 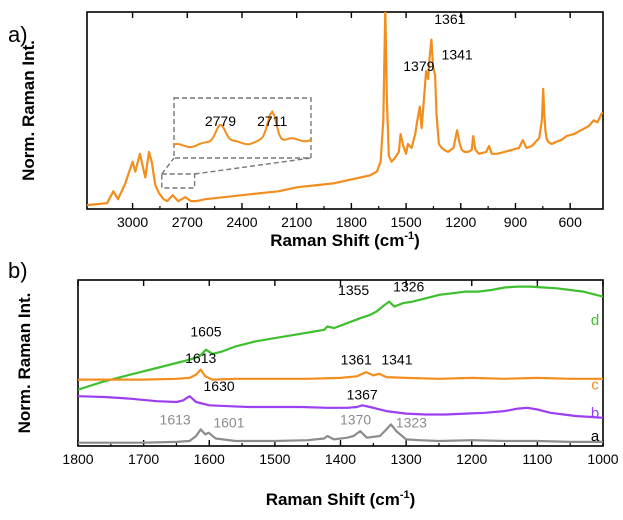 What do you see at coordinates (132, 222) in the screenshot?
I see `x-tick-label: 3000` at bounding box center [132, 222].